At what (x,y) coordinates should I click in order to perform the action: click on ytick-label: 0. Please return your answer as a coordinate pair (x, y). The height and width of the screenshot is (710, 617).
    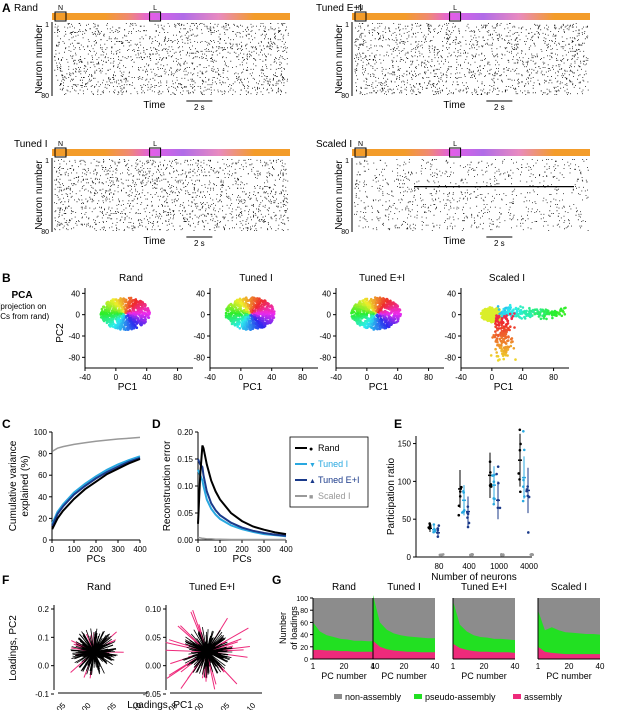
    Looking at the image, I should click on (409, 557).